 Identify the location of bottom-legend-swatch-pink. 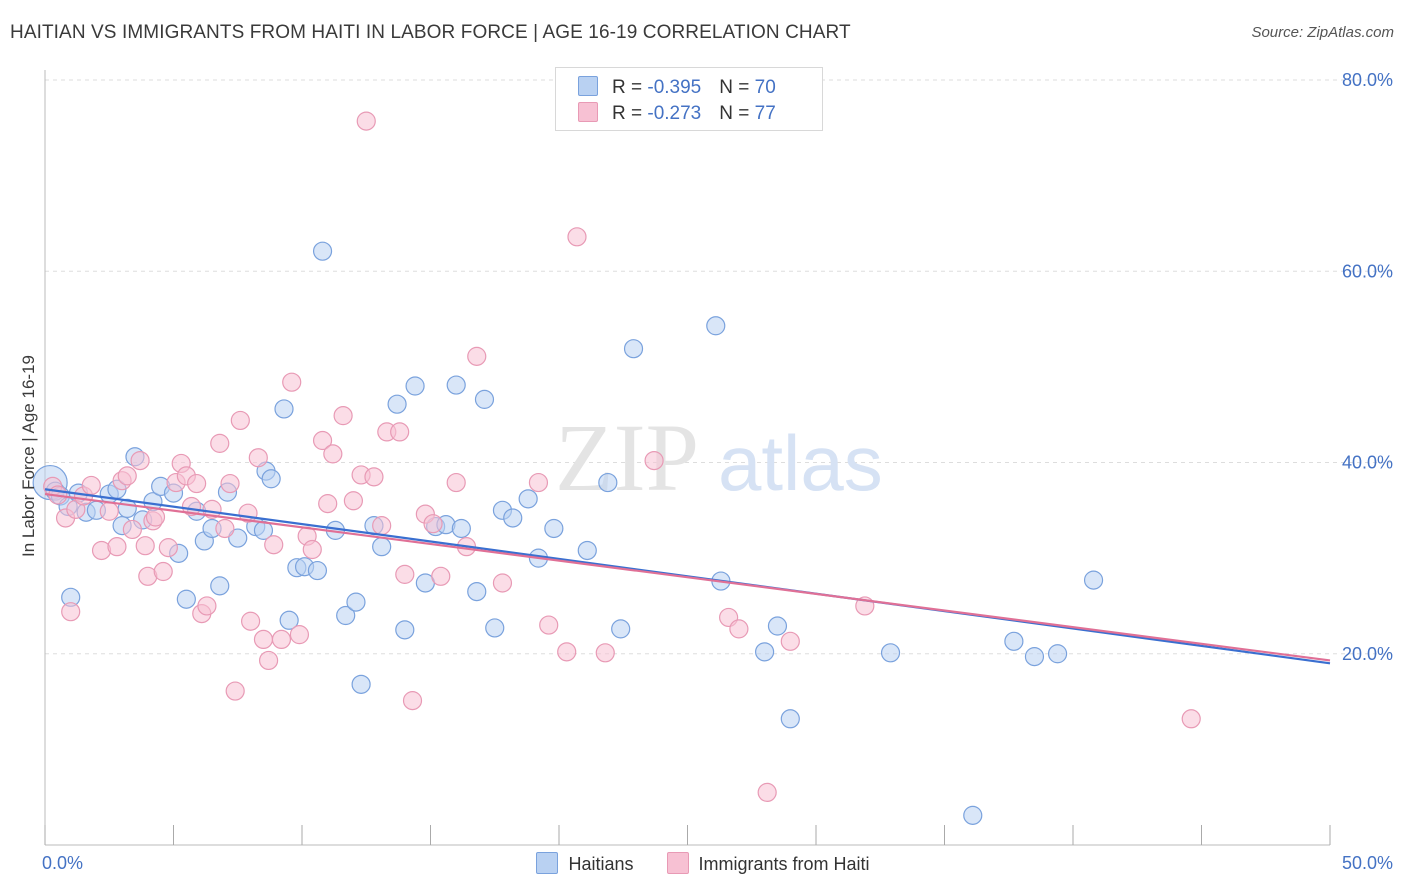
(677, 863).